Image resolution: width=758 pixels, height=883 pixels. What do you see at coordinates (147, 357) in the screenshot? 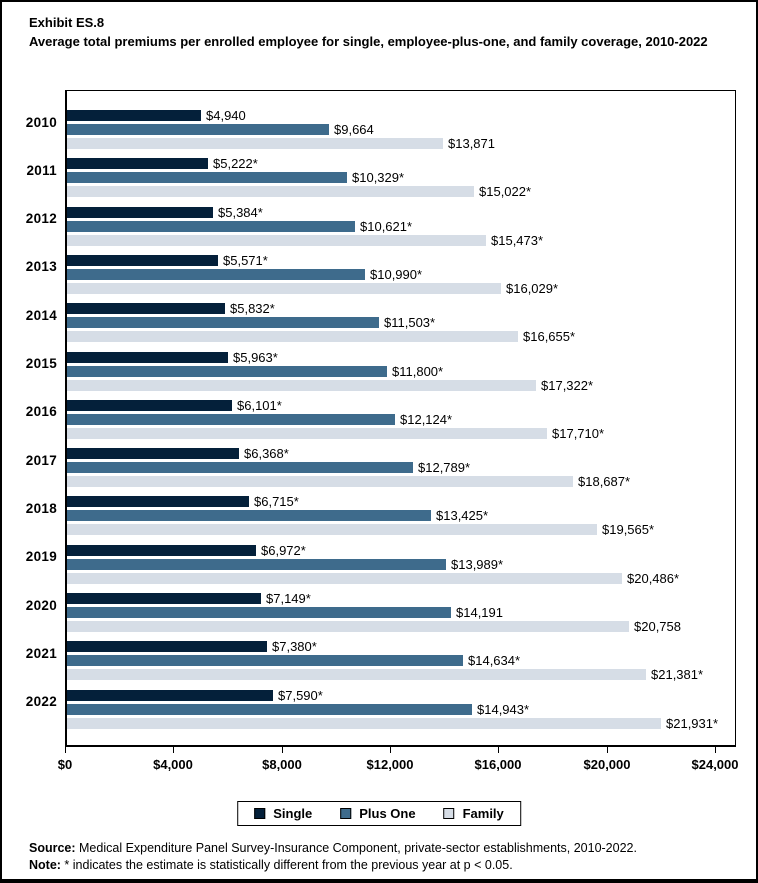
I see `bar-single-2015` at bounding box center [147, 357].